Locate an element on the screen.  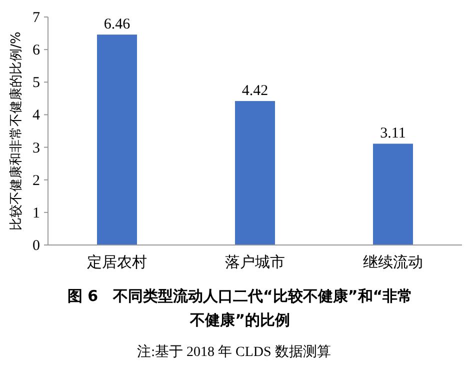
y-tick-label: 0 is located at coordinates (36, 246).